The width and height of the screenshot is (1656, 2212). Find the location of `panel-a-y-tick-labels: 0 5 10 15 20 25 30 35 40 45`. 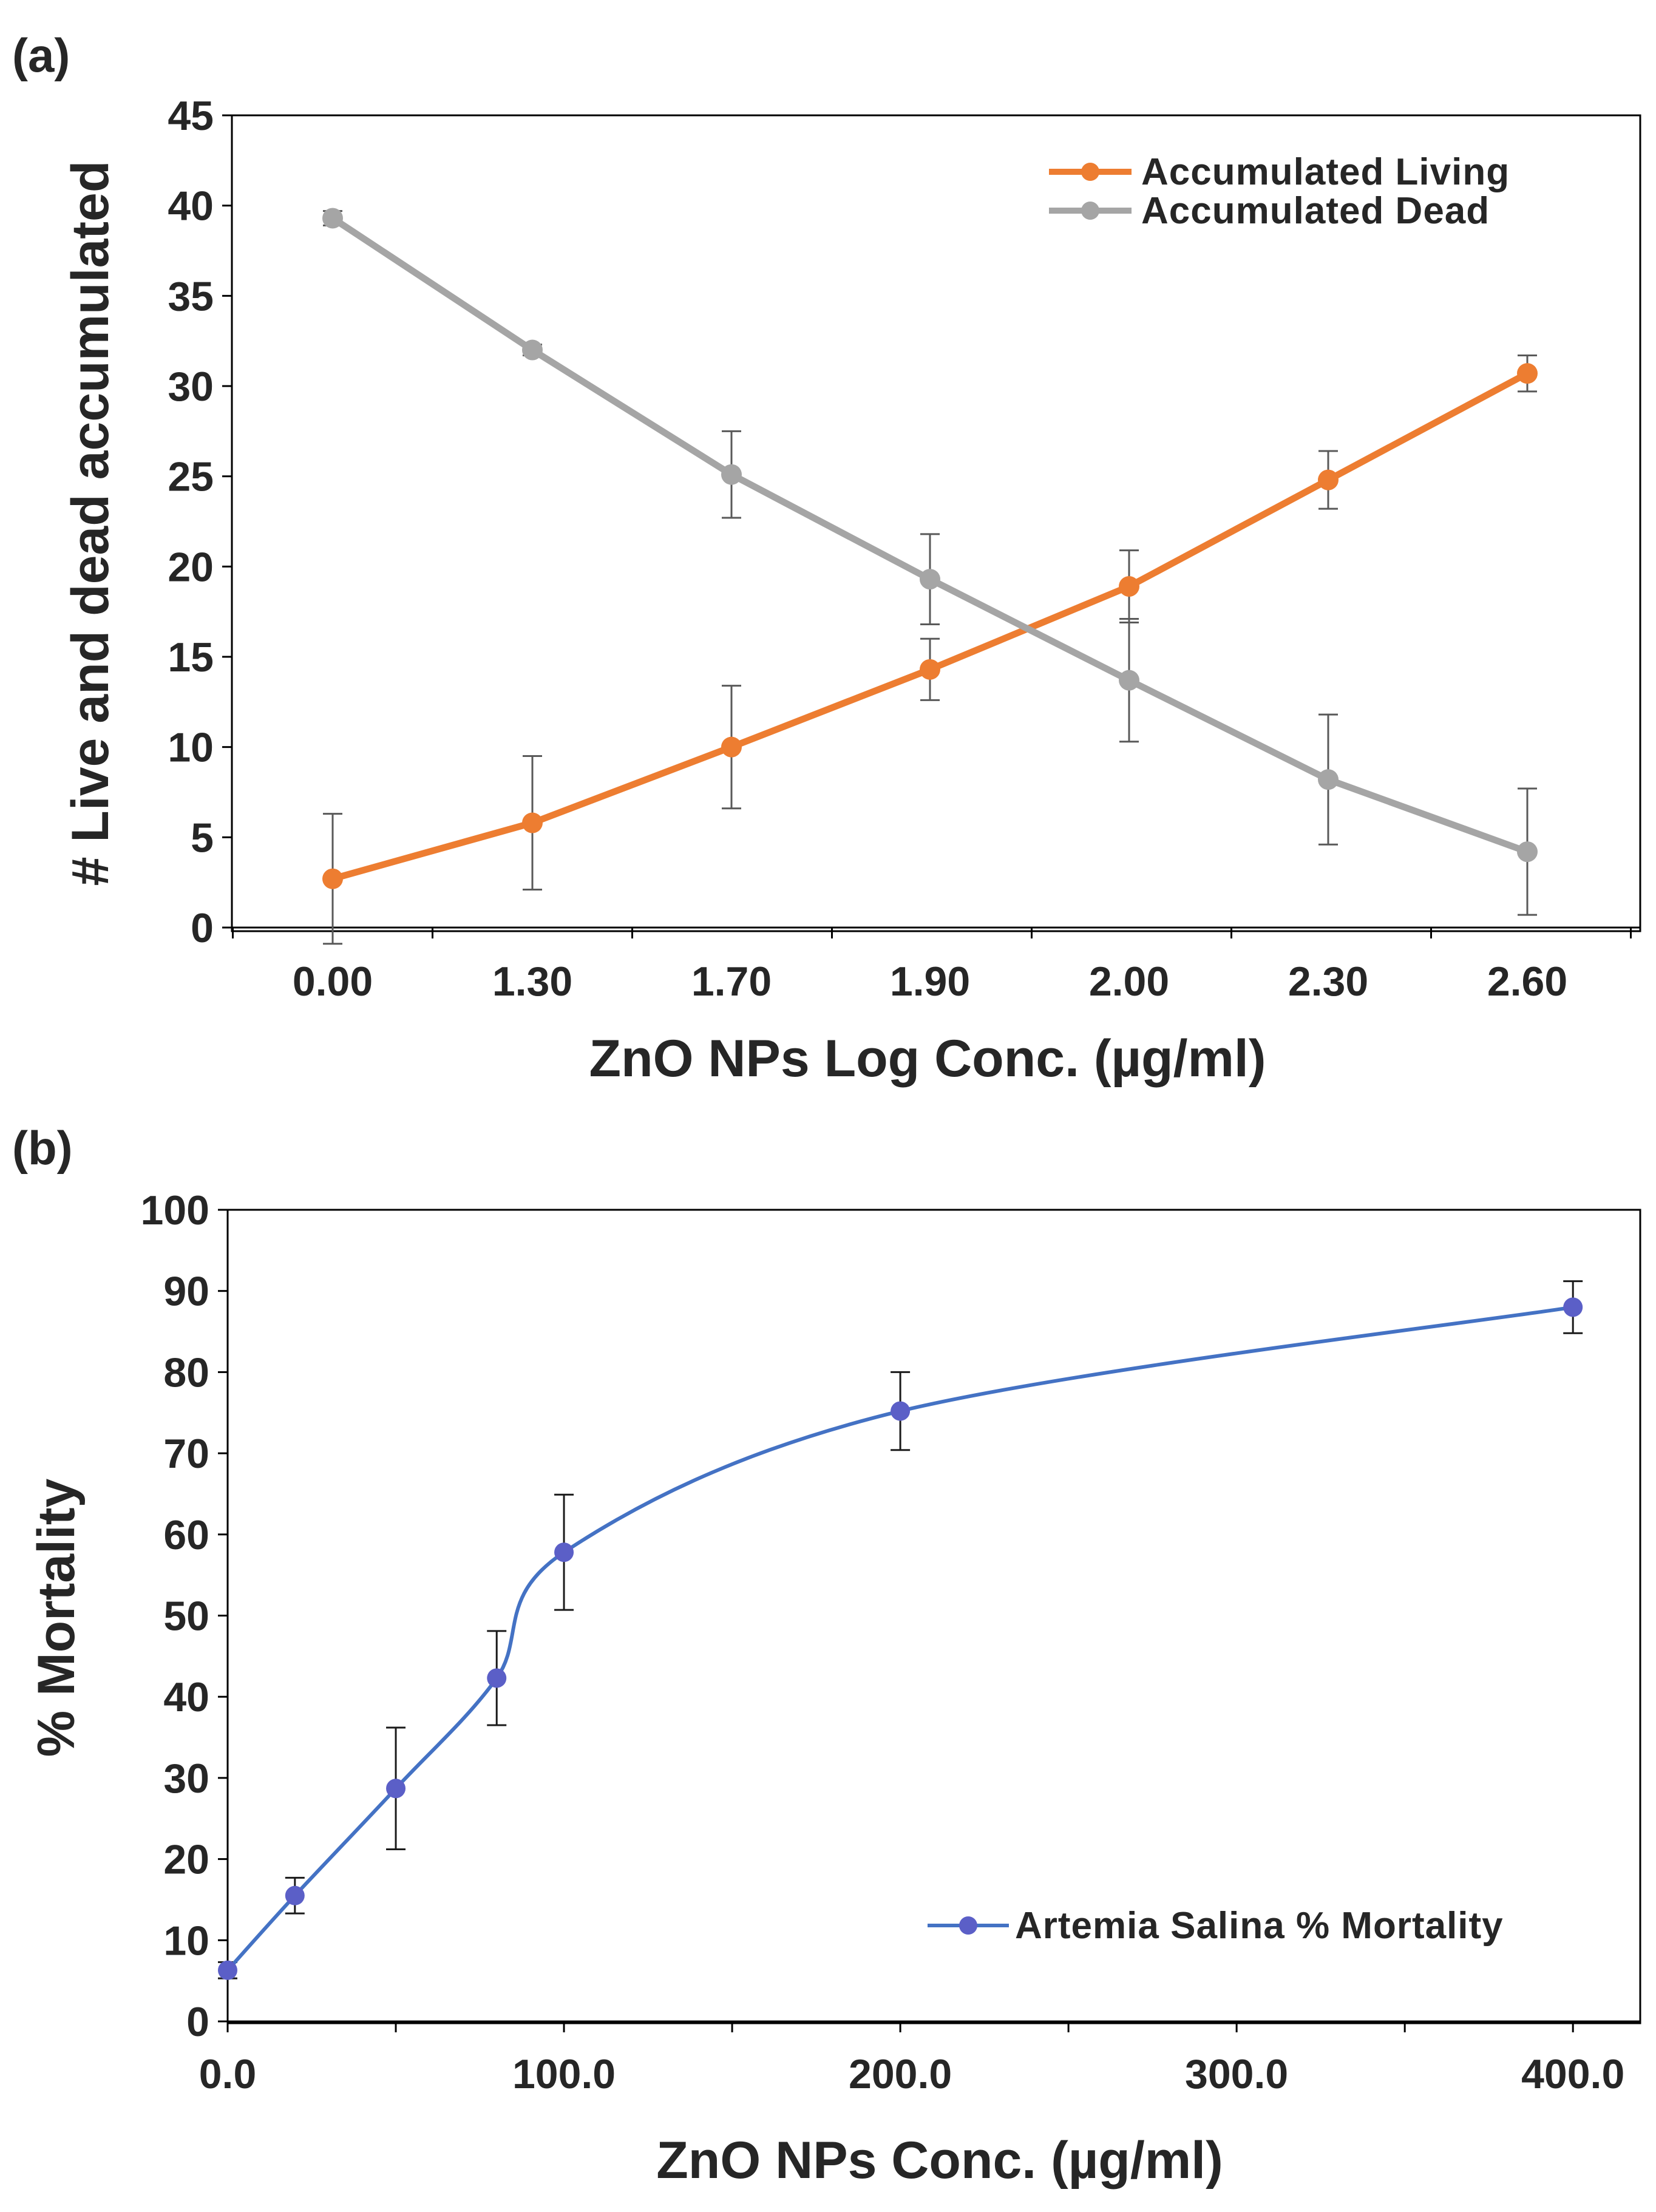

panel-a-y-tick-labels: 0 5 10 15 20 25 30 35 40 45 is located at coordinates (191, 522).